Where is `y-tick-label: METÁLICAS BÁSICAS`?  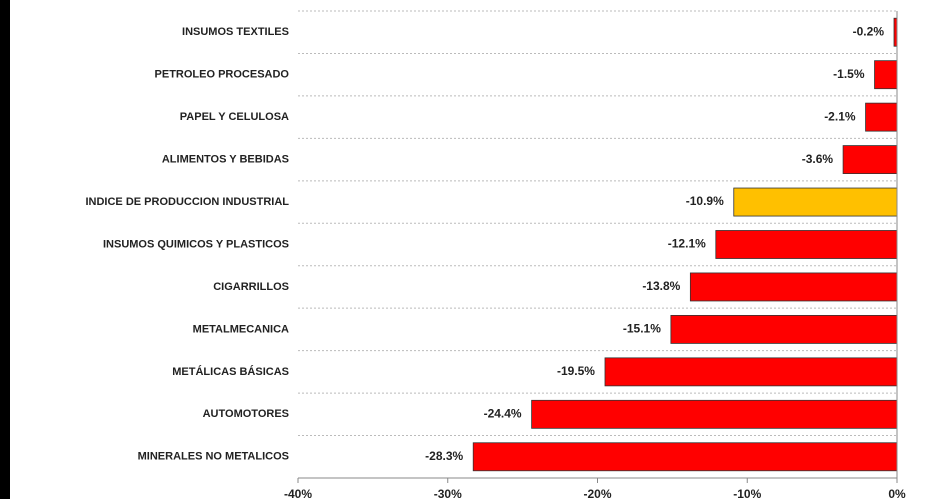 y-tick-label: METÁLICAS BÁSICAS is located at coordinates (230, 371).